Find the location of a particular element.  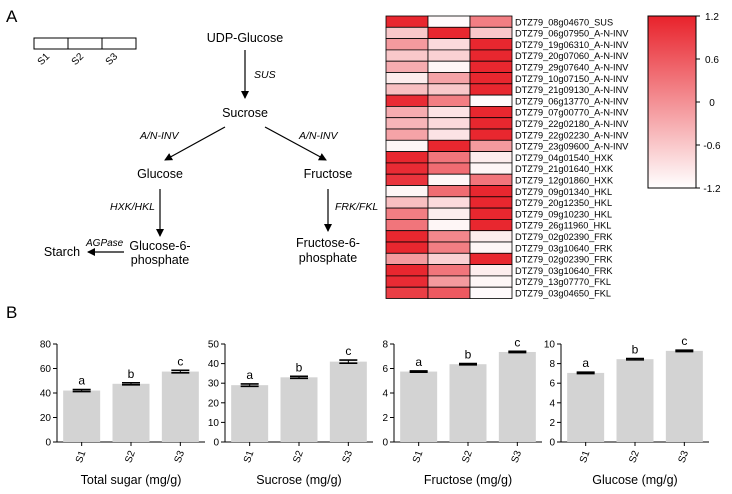

heatmap-row-label: DTZ79_13g07770_FKL is located at coordinates (563, 282).